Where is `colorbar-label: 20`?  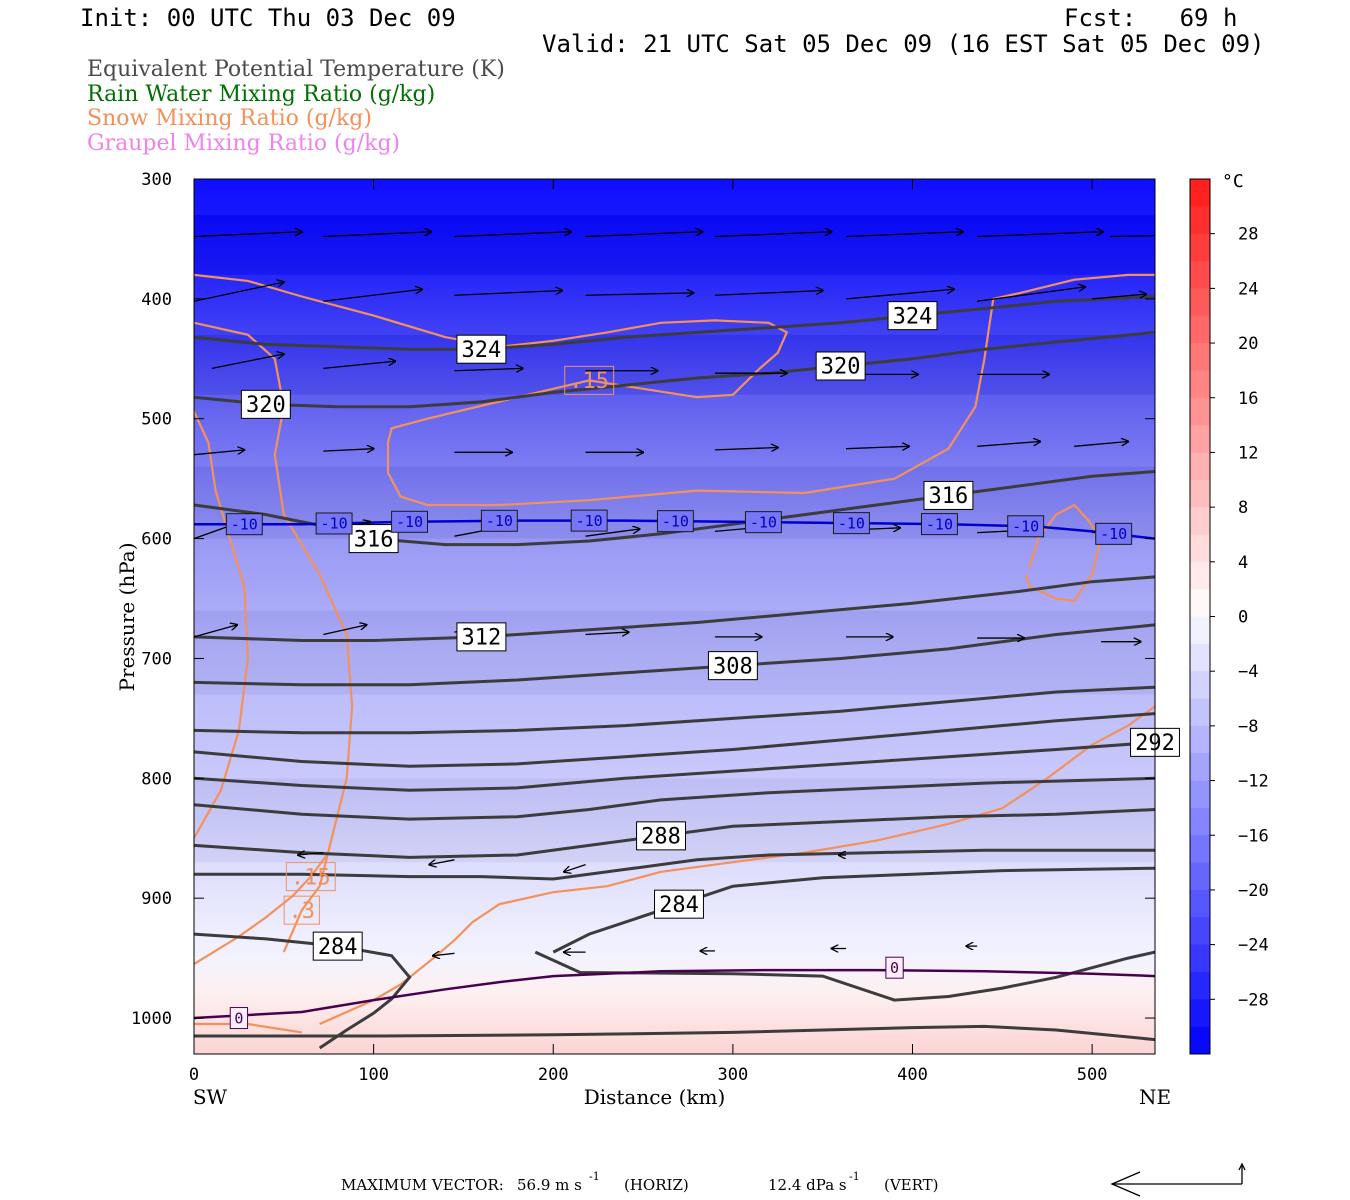 colorbar-label: 20 is located at coordinates (1248, 344).